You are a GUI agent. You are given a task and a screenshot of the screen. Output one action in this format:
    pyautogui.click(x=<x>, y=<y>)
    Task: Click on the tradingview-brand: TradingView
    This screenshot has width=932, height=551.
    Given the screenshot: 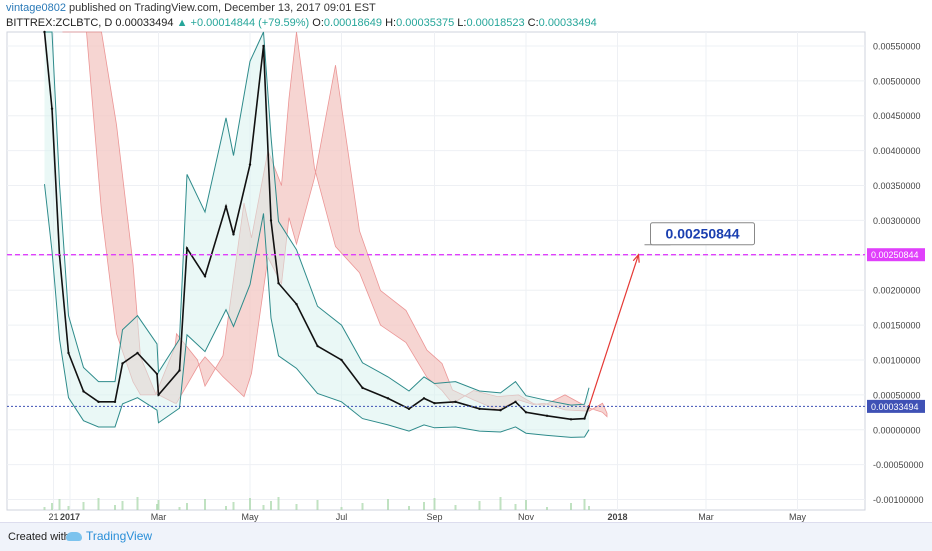 What is the action you would take?
    pyautogui.click(x=119, y=536)
    